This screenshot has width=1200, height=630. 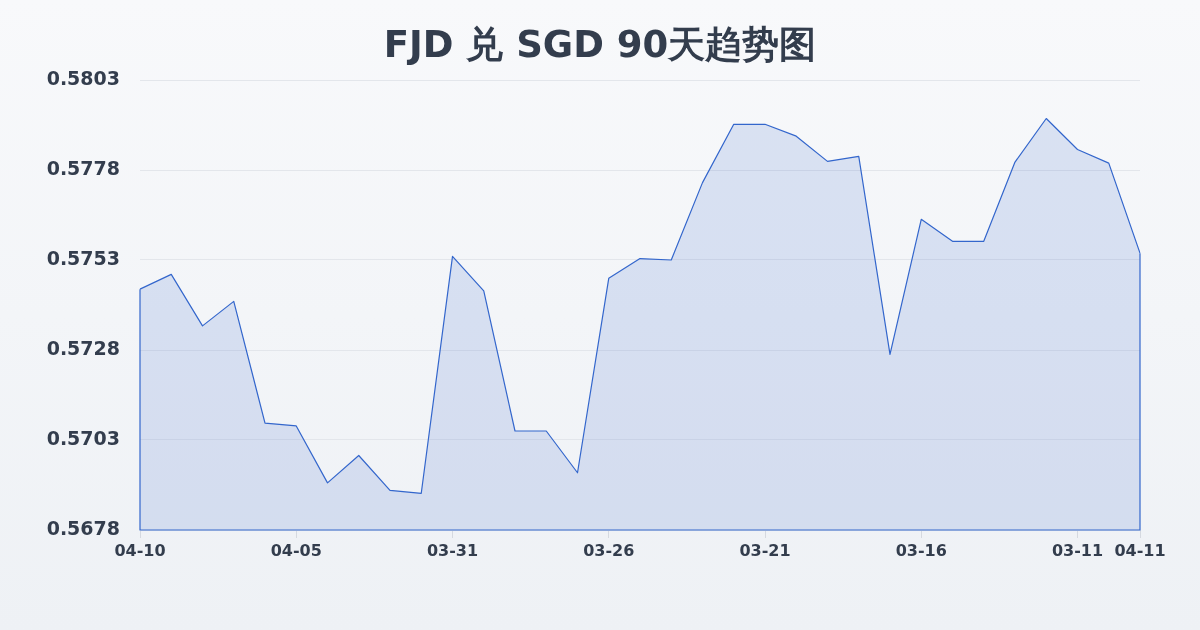 What do you see at coordinates (83, 167) in the screenshot?
I see `y-tick-label: 0.5778` at bounding box center [83, 167].